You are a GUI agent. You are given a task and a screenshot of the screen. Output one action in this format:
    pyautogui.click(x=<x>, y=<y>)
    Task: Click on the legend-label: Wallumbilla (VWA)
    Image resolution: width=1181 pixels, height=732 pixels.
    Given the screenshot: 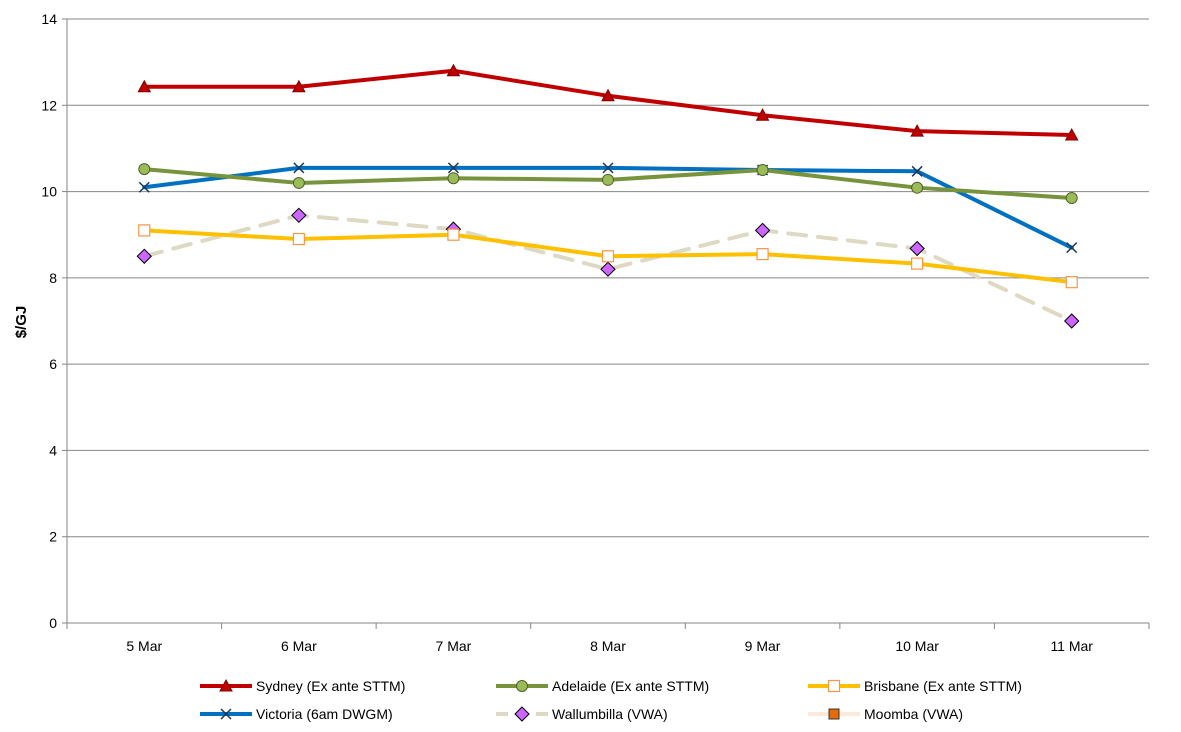 What is the action you would take?
    pyautogui.click(x=610, y=714)
    